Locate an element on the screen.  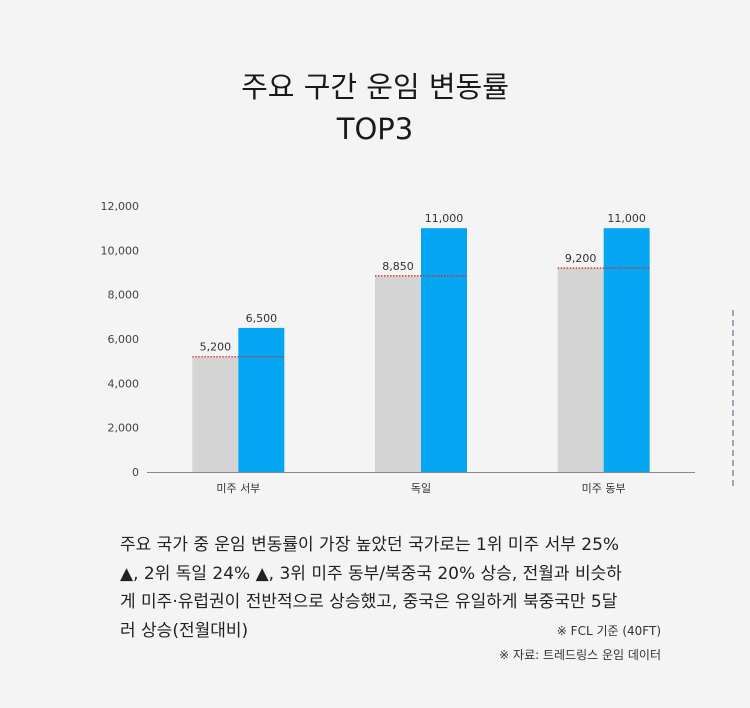
chart-title-line2: TOP3 is located at coordinates (375, 129).